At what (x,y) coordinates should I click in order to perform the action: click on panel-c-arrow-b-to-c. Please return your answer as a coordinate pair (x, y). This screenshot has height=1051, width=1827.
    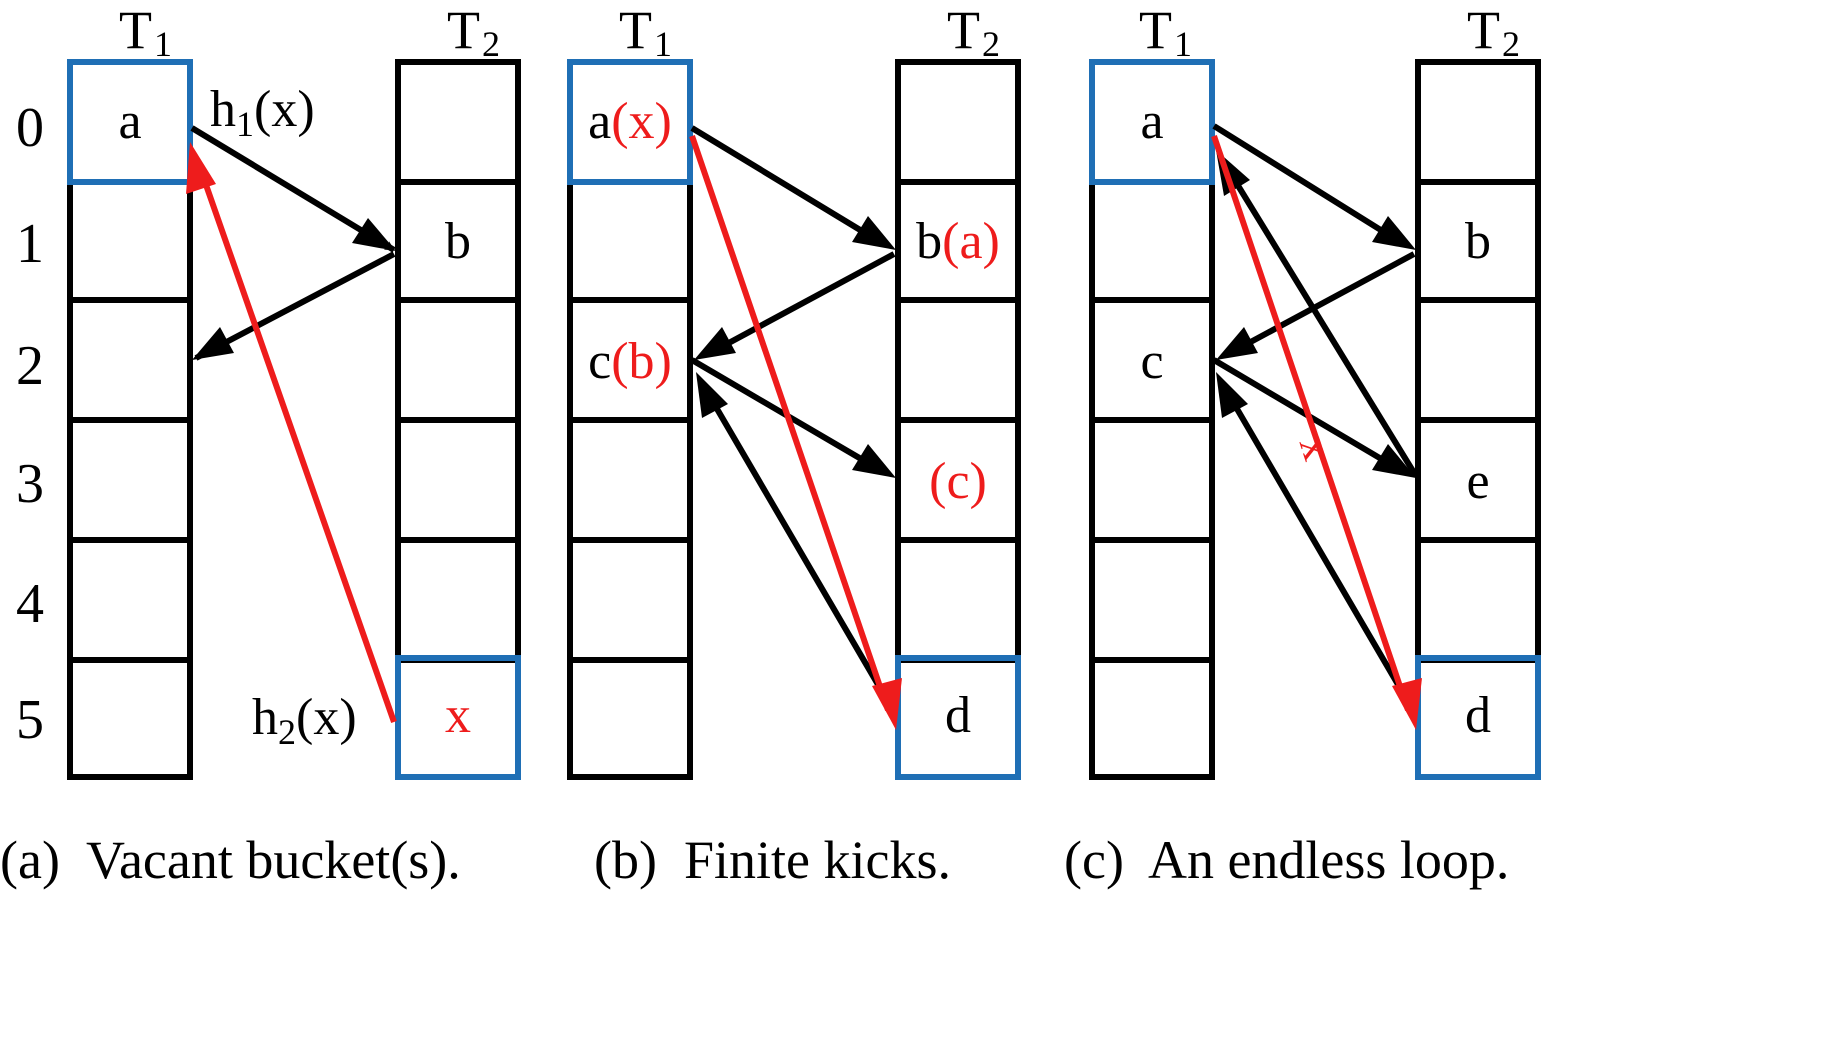
    Looking at the image, I should click on (1323, 303).